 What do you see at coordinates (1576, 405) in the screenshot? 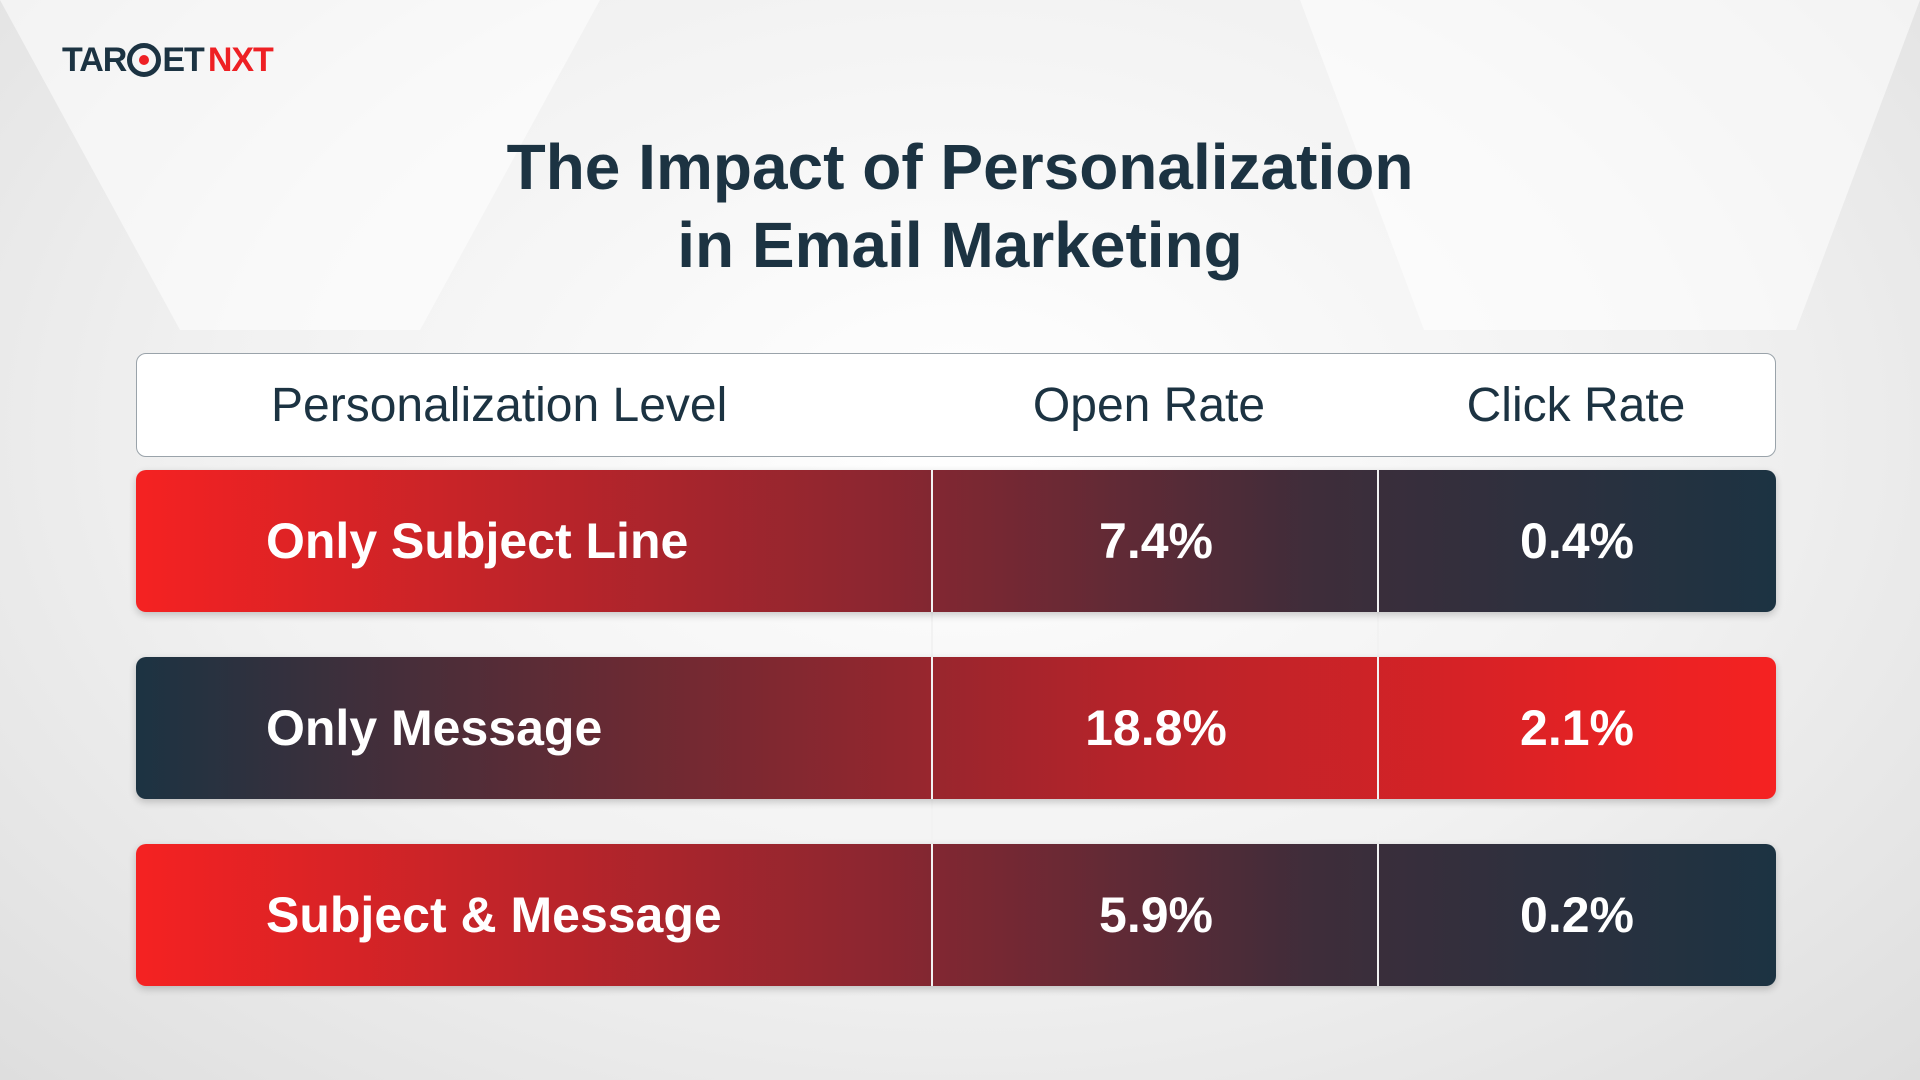
I see `header-click-rate: Click Rate` at bounding box center [1576, 405].